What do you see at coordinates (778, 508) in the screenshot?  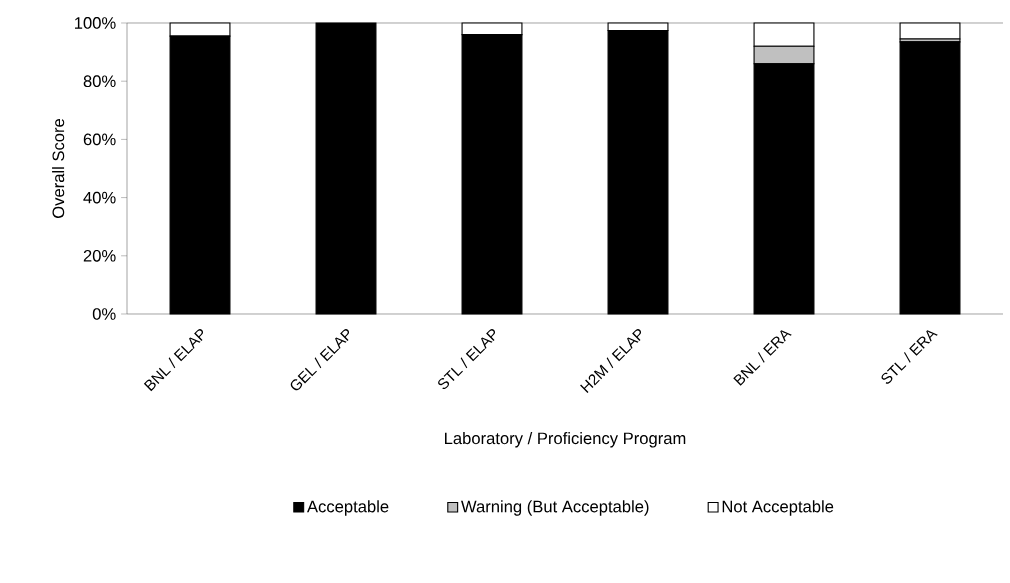 I see `legend-label: Not Acceptable` at bounding box center [778, 508].